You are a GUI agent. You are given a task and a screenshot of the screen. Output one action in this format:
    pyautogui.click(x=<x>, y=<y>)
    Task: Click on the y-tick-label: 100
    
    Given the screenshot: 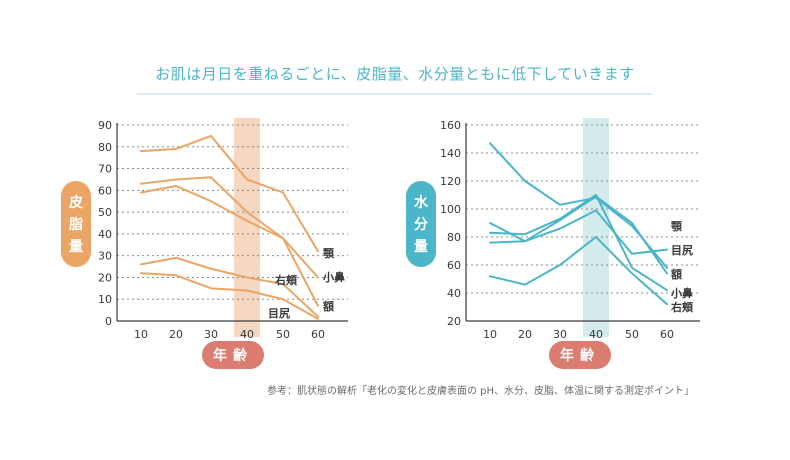 What is the action you would take?
    pyautogui.click(x=450, y=209)
    